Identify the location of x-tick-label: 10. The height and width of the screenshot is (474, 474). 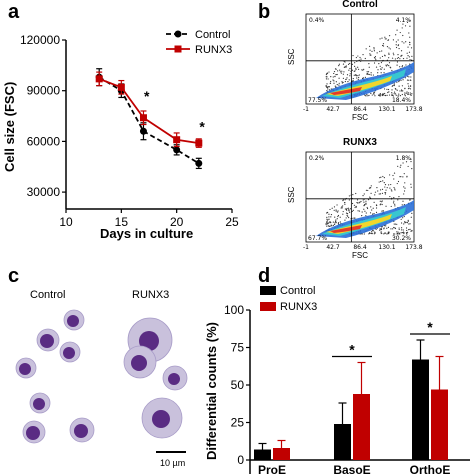
(66, 222).